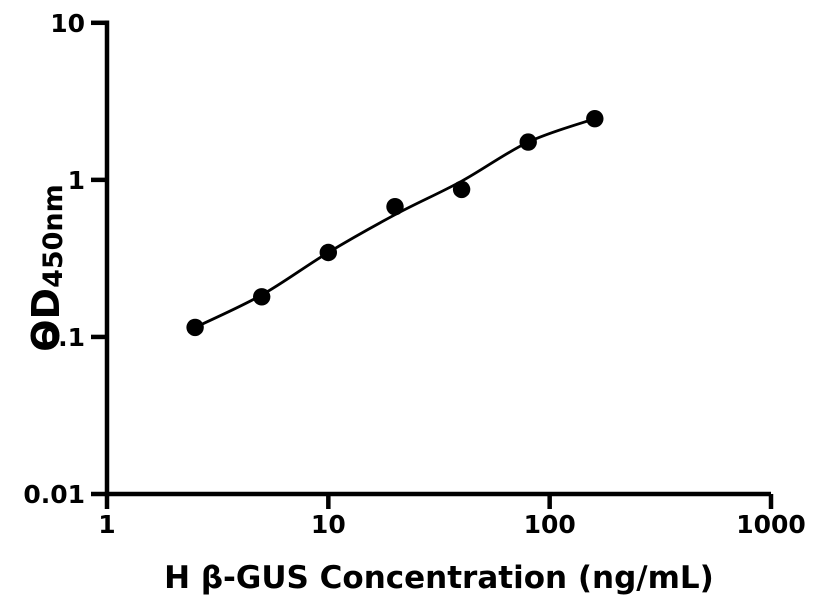  Describe the element at coordinates (439, 578) in the screenshot. I see `x-axis-title: H β-GUS Concentration (ng/mL)` at that location.